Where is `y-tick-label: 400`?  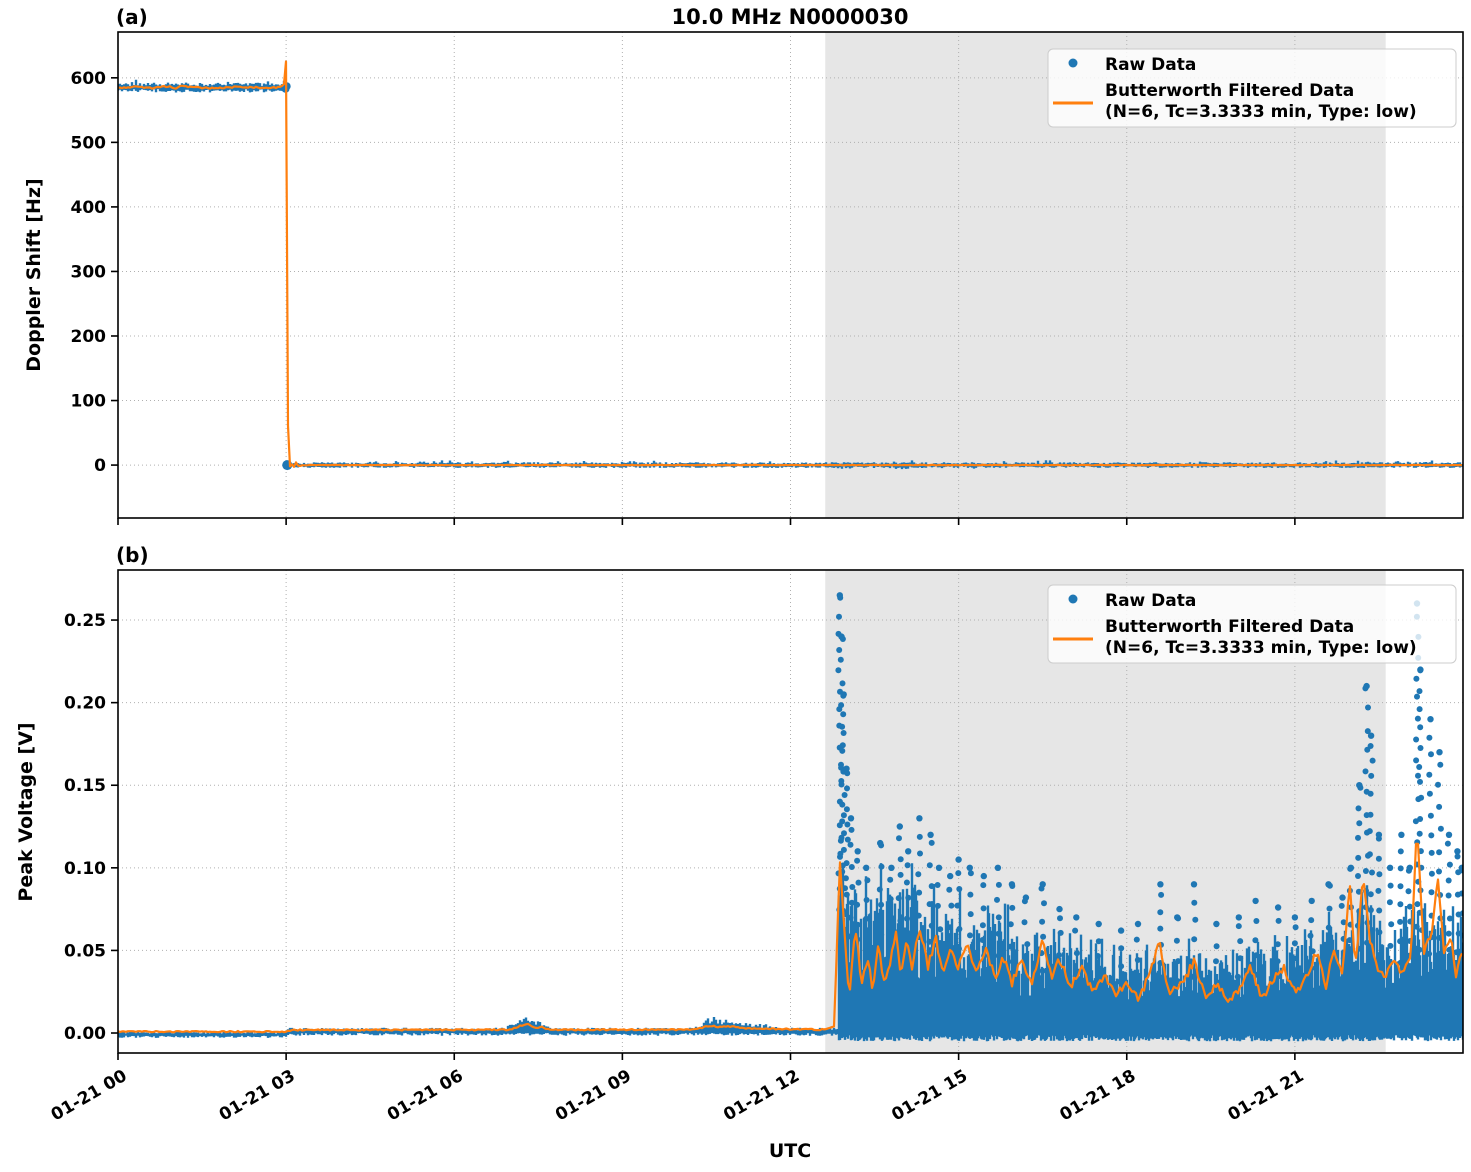
y-tick-label: 400 is located at coordinates (89, 208).